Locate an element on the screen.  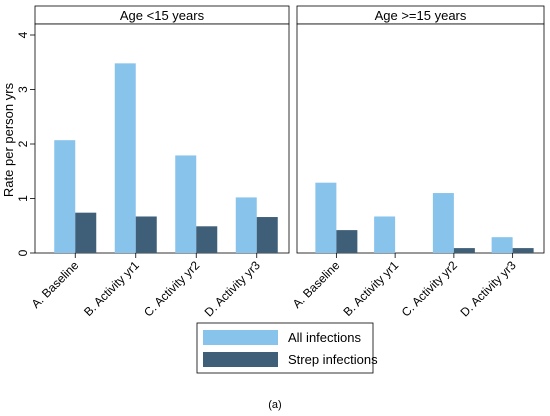
y-axis: 0 1 2 3 4 is located at coordinates (25, 143).